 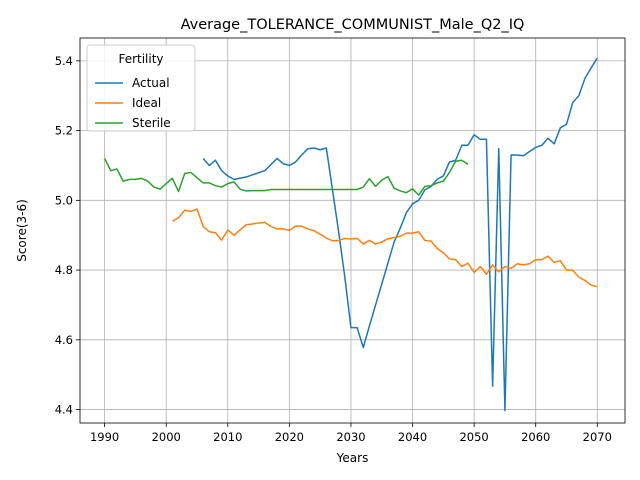 What do you see at coordinates (151, 83) in the screenshot?
I see `legend-label-actual: Actual` at bounding box center [151, 83].